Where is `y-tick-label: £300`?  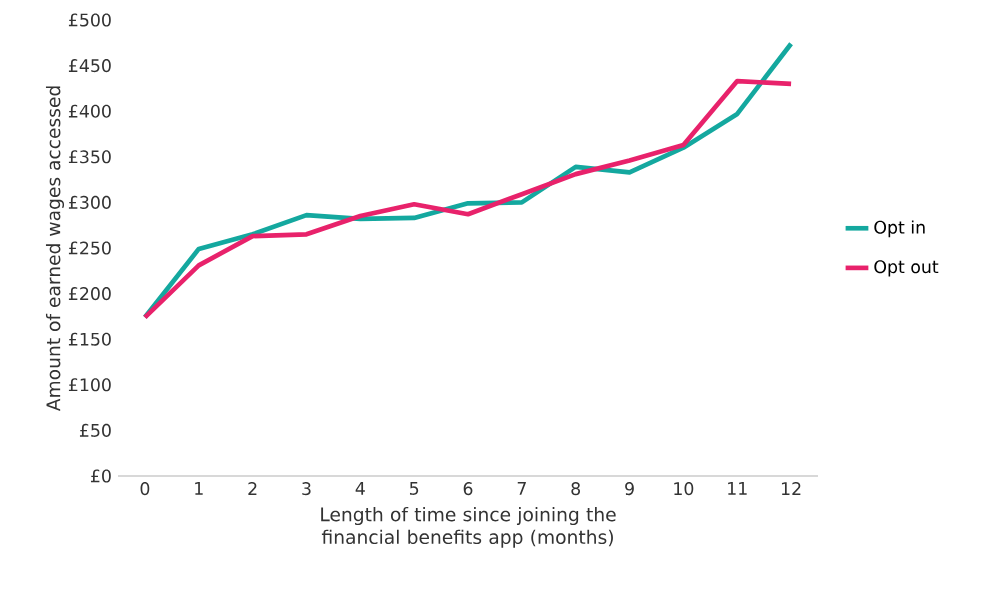 y-tick-label: £300 is located at coordinates (89, 202).